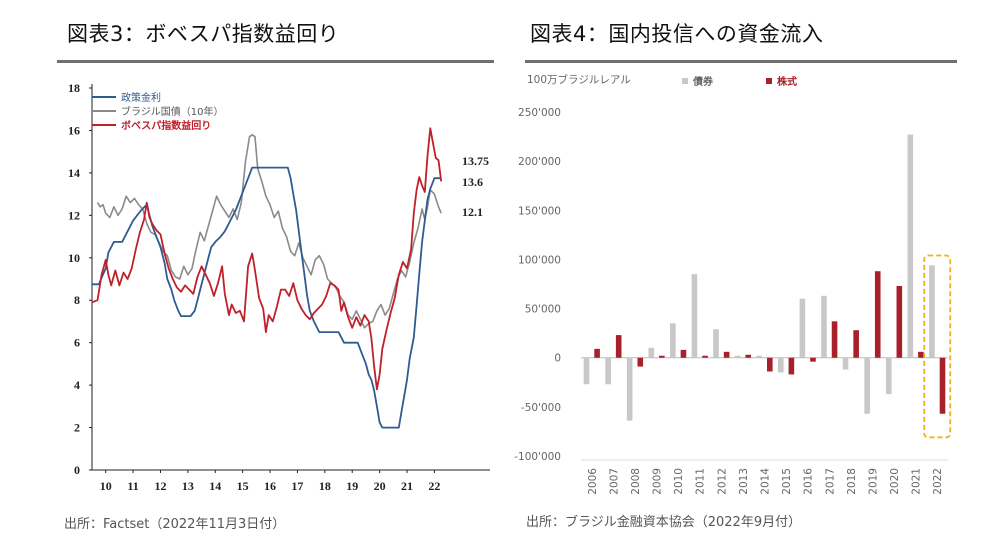 This screenshot has height=553, width=992. I want to click on x-tick-label: 15, so click(243, 486).